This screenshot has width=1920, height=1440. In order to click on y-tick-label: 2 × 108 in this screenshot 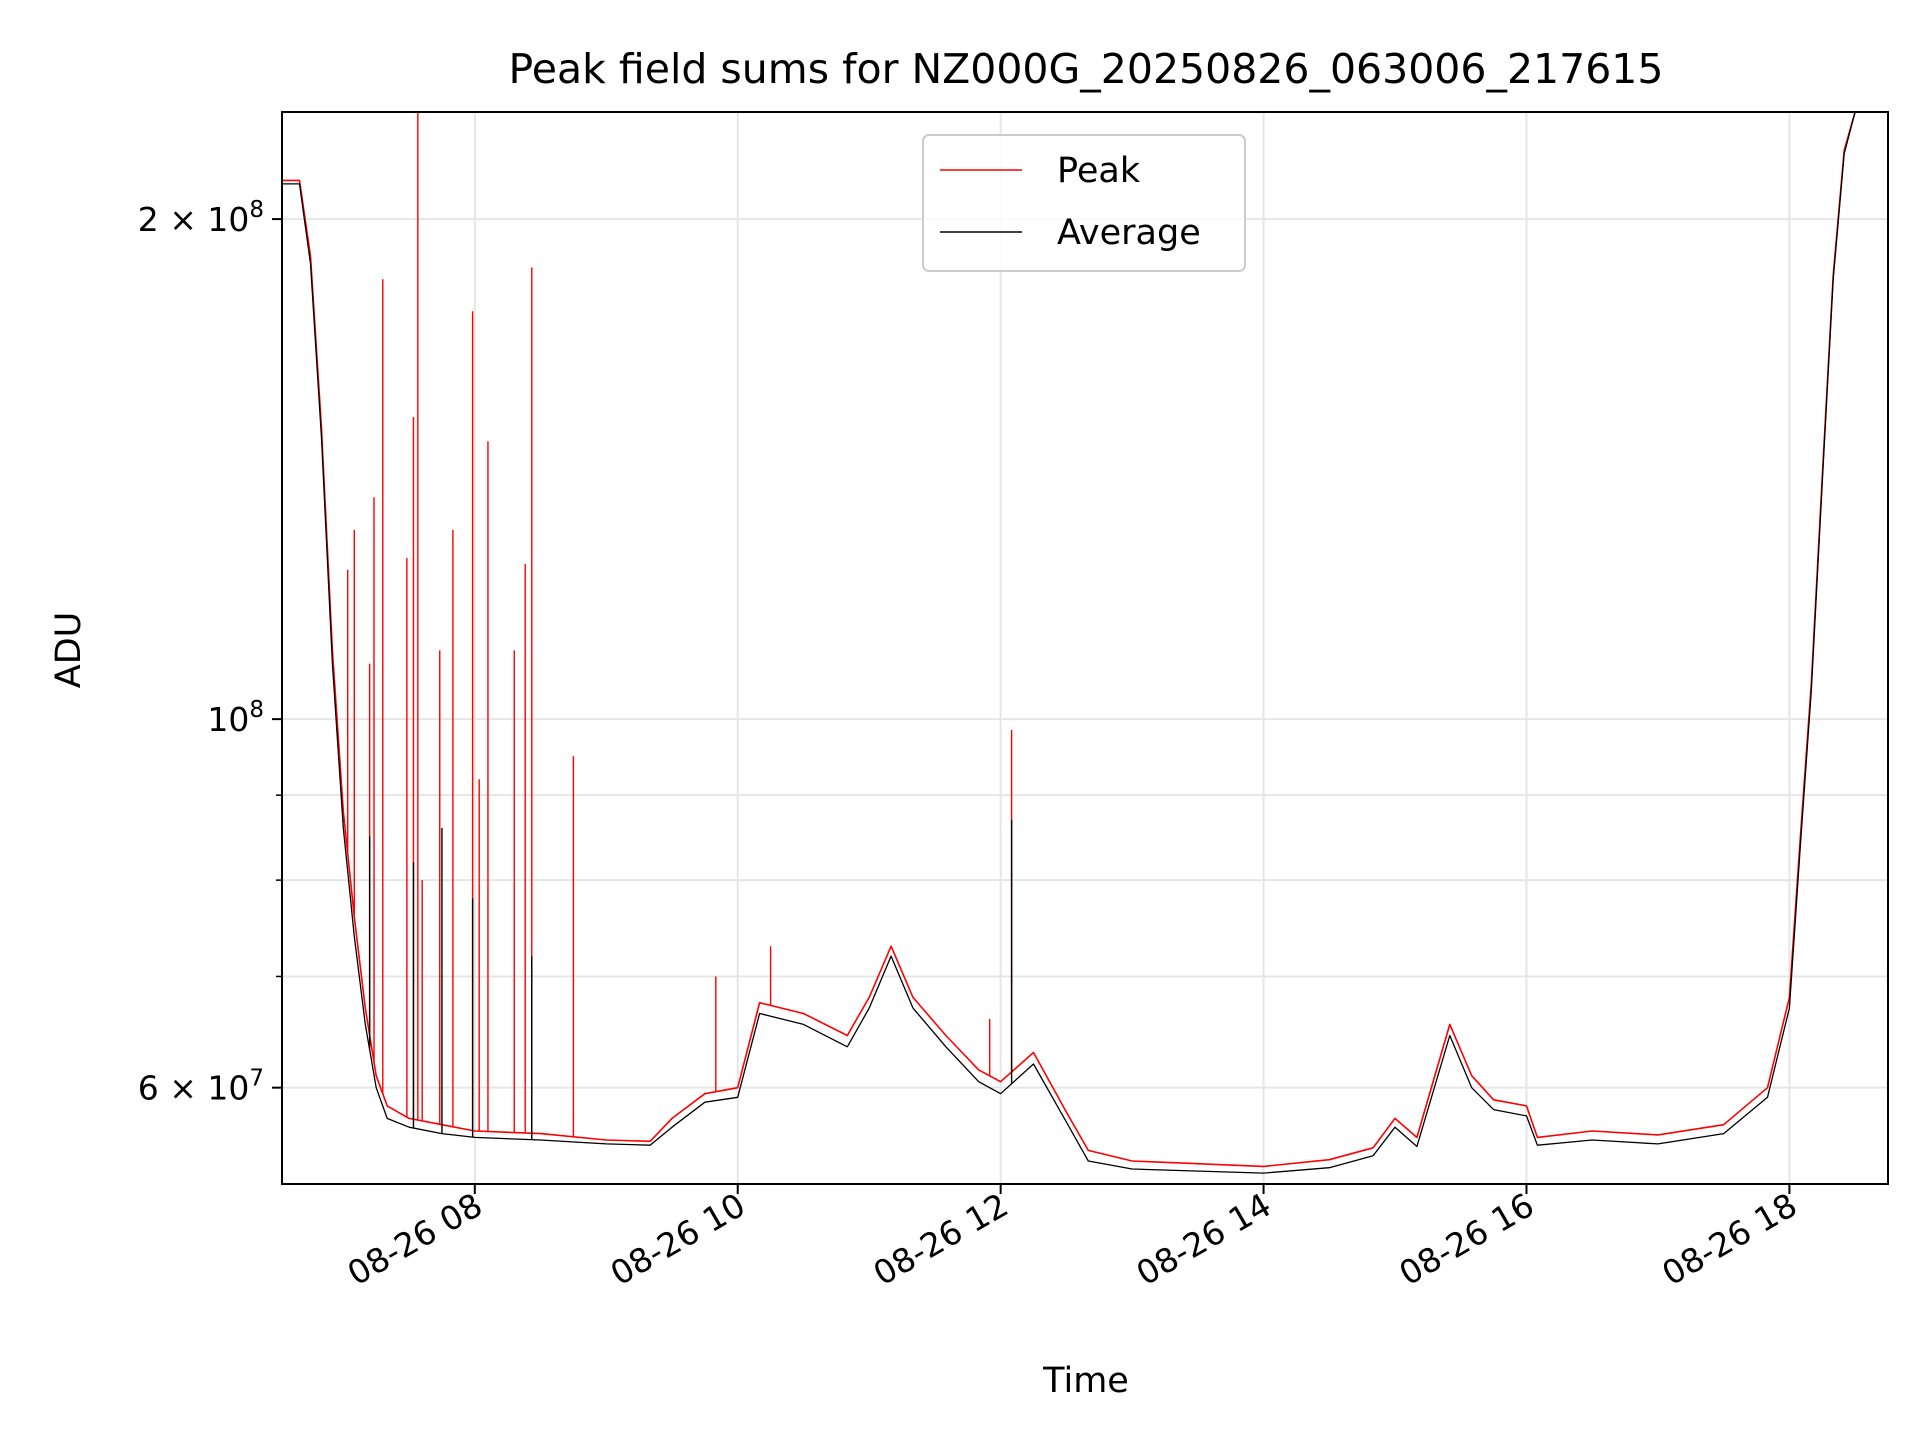, I will do `click(201, 218)`.